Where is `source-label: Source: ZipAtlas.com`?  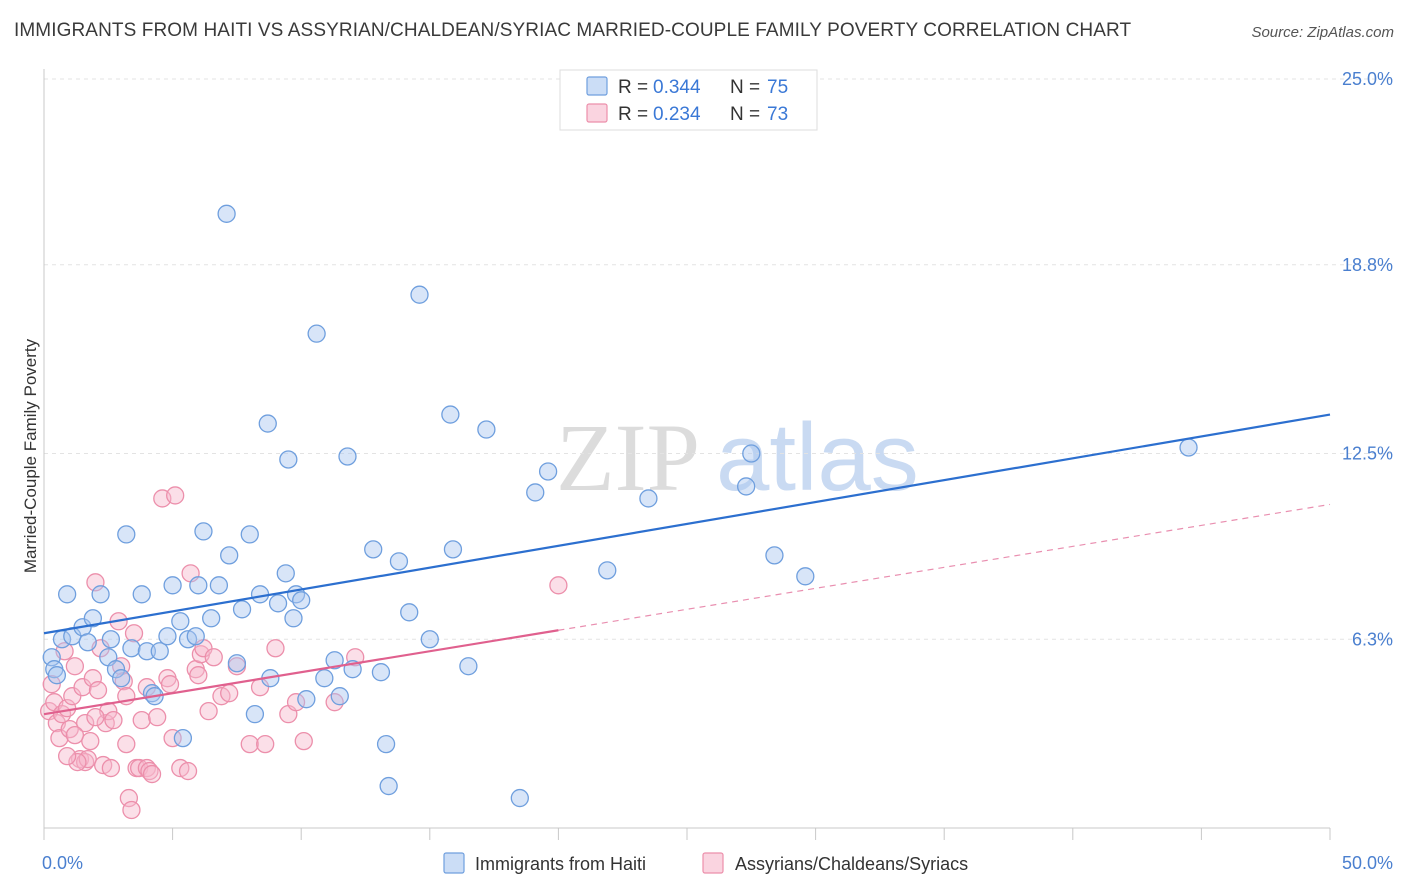
source-label: Source: ZipAtlas.com is located at coordinates (1322, 32).